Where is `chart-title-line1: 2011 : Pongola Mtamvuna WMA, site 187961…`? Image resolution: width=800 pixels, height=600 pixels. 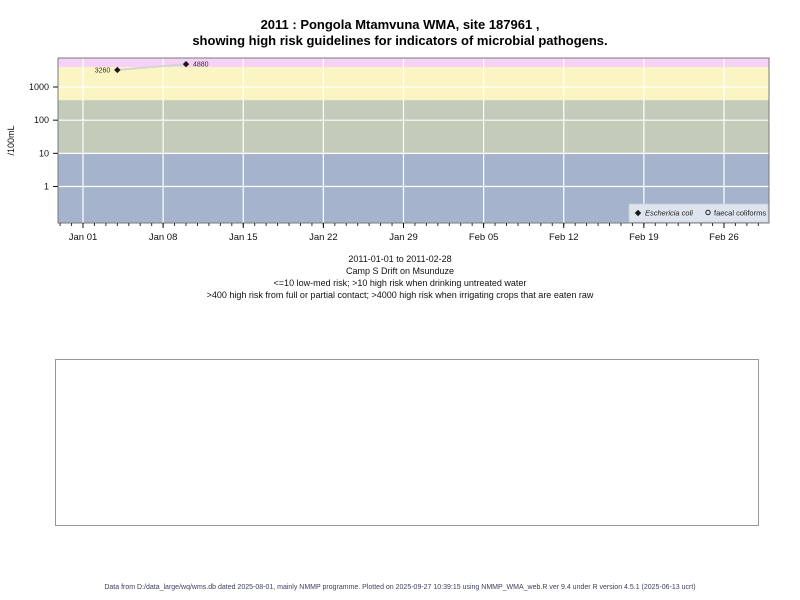 chart-title-line1: 2011 : Pongola Mtamvuna WMA, site 187961… is located at coordinates (400, 24).